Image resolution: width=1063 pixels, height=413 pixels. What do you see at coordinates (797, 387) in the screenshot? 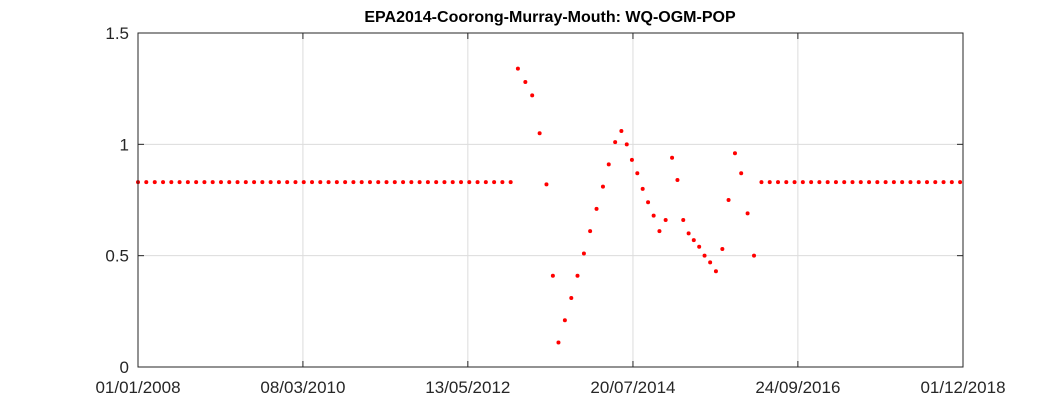
I see `x-tick-label: 24/09/2016` at bounding box center [797, 387].